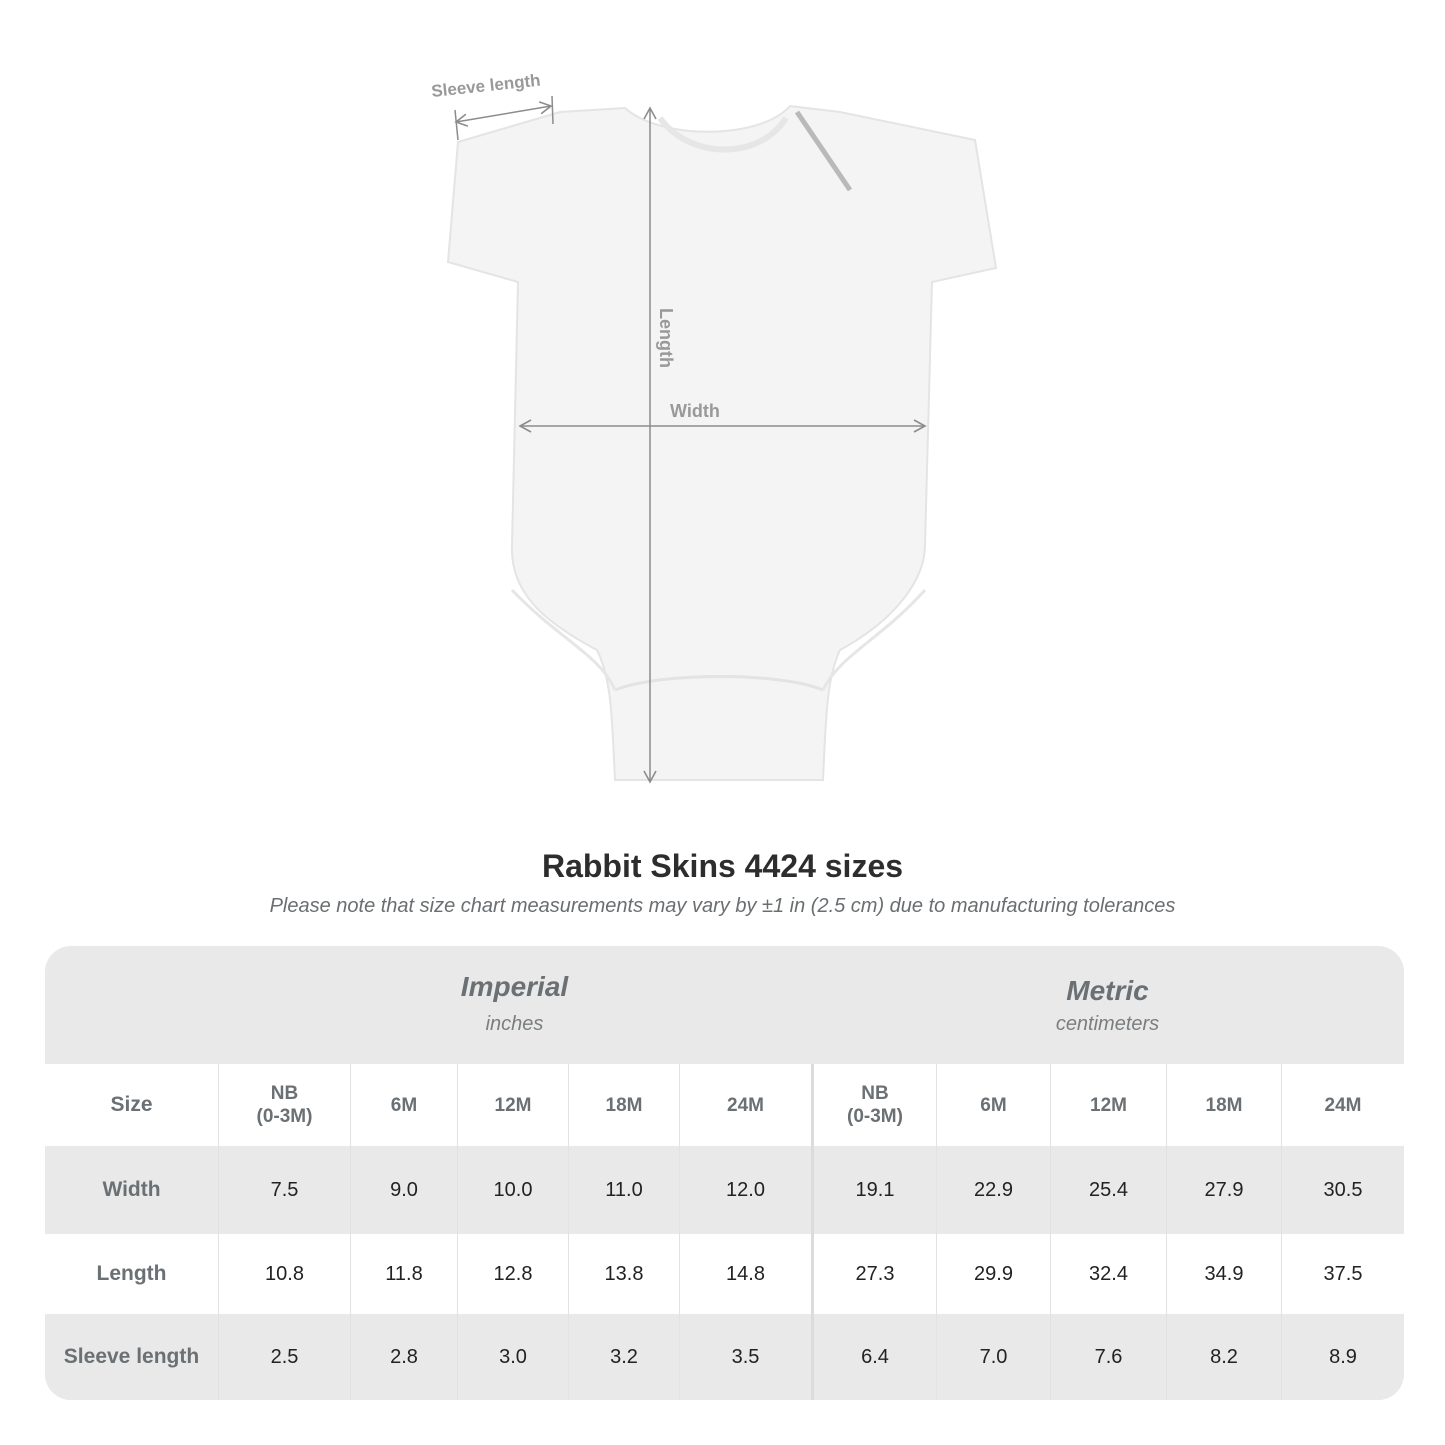 This screenshot has height=1445, width=1445. Describe the element at coordinates (1108, 1357) in the screenshot. I see `metric-value-cell: 7.6` at that location.